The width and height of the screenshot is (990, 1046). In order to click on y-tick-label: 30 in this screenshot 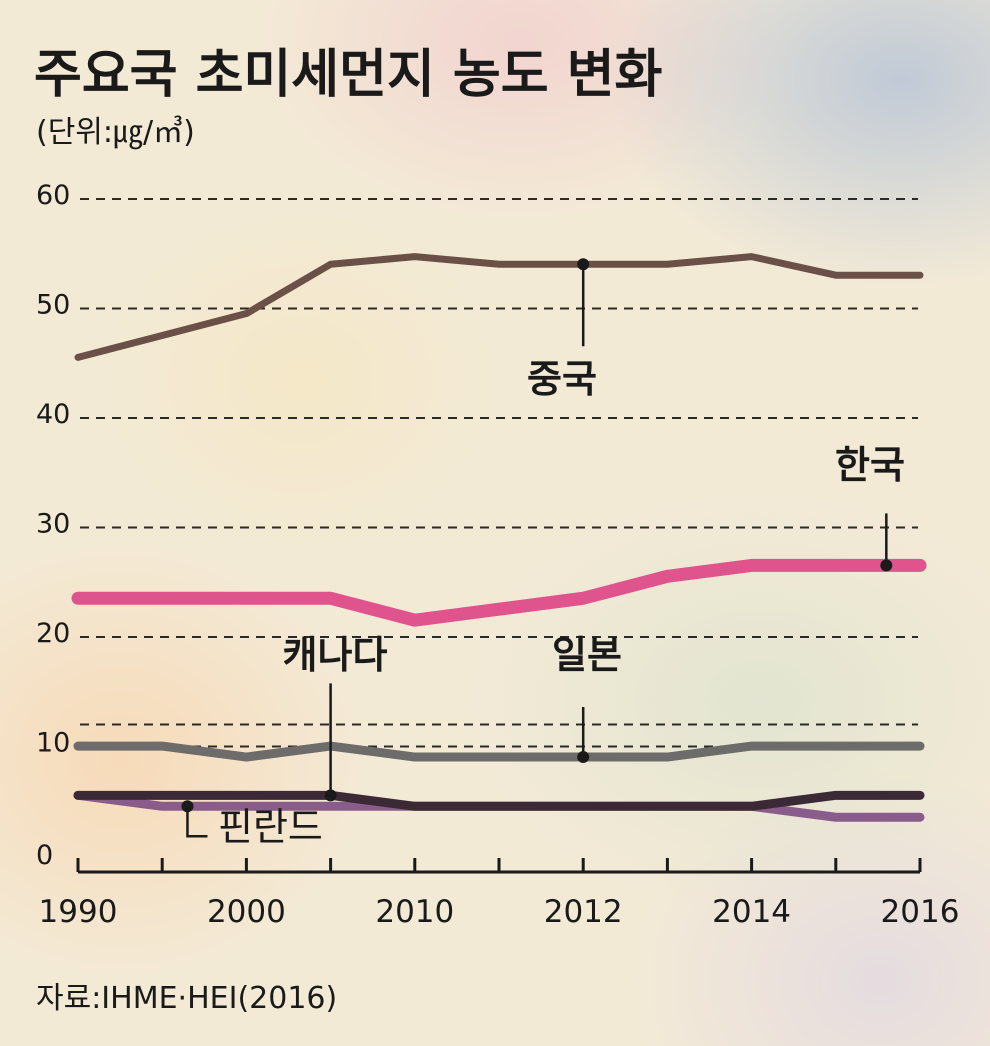, I will do `click(53, 524)`.